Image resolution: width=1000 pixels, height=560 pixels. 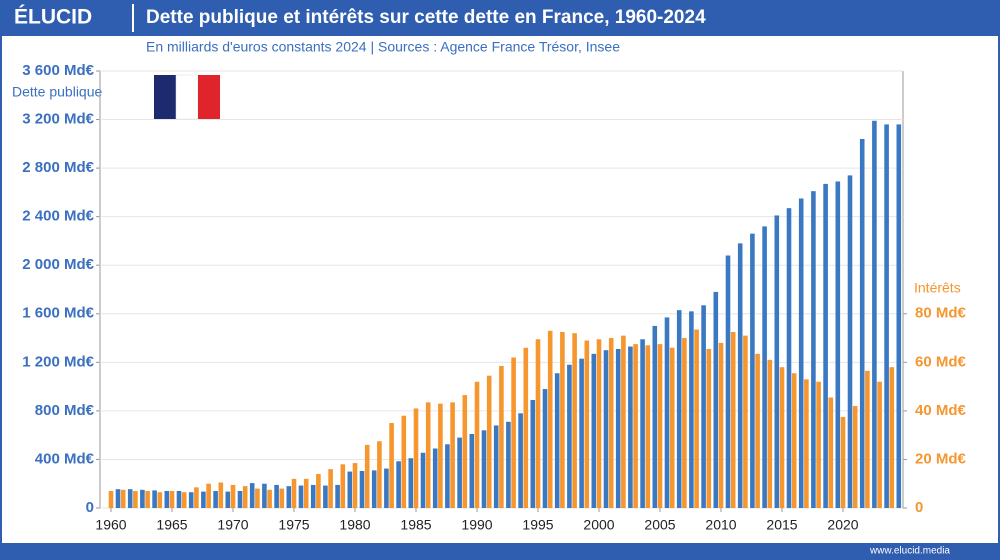 What do you see at coordinates (58, 167) in the screenshot?
I see `y-tick-label: 2 800 Md€` at bounding box center [58, 167].